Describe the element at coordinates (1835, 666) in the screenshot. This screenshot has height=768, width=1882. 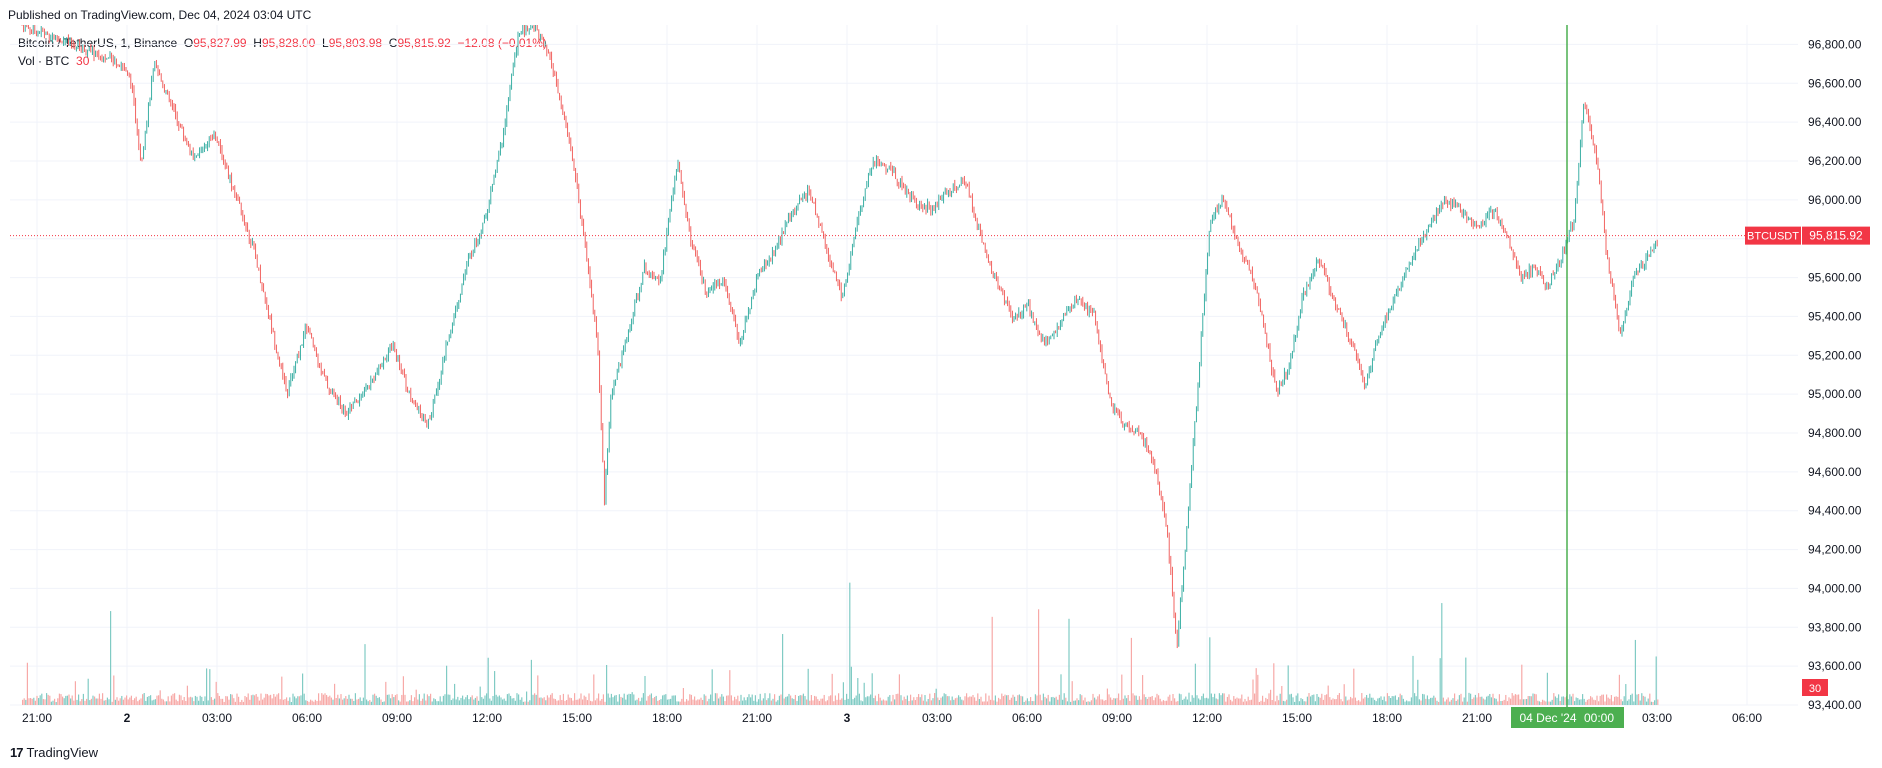
I see `y-tick-label: 93,600.00` at that location.